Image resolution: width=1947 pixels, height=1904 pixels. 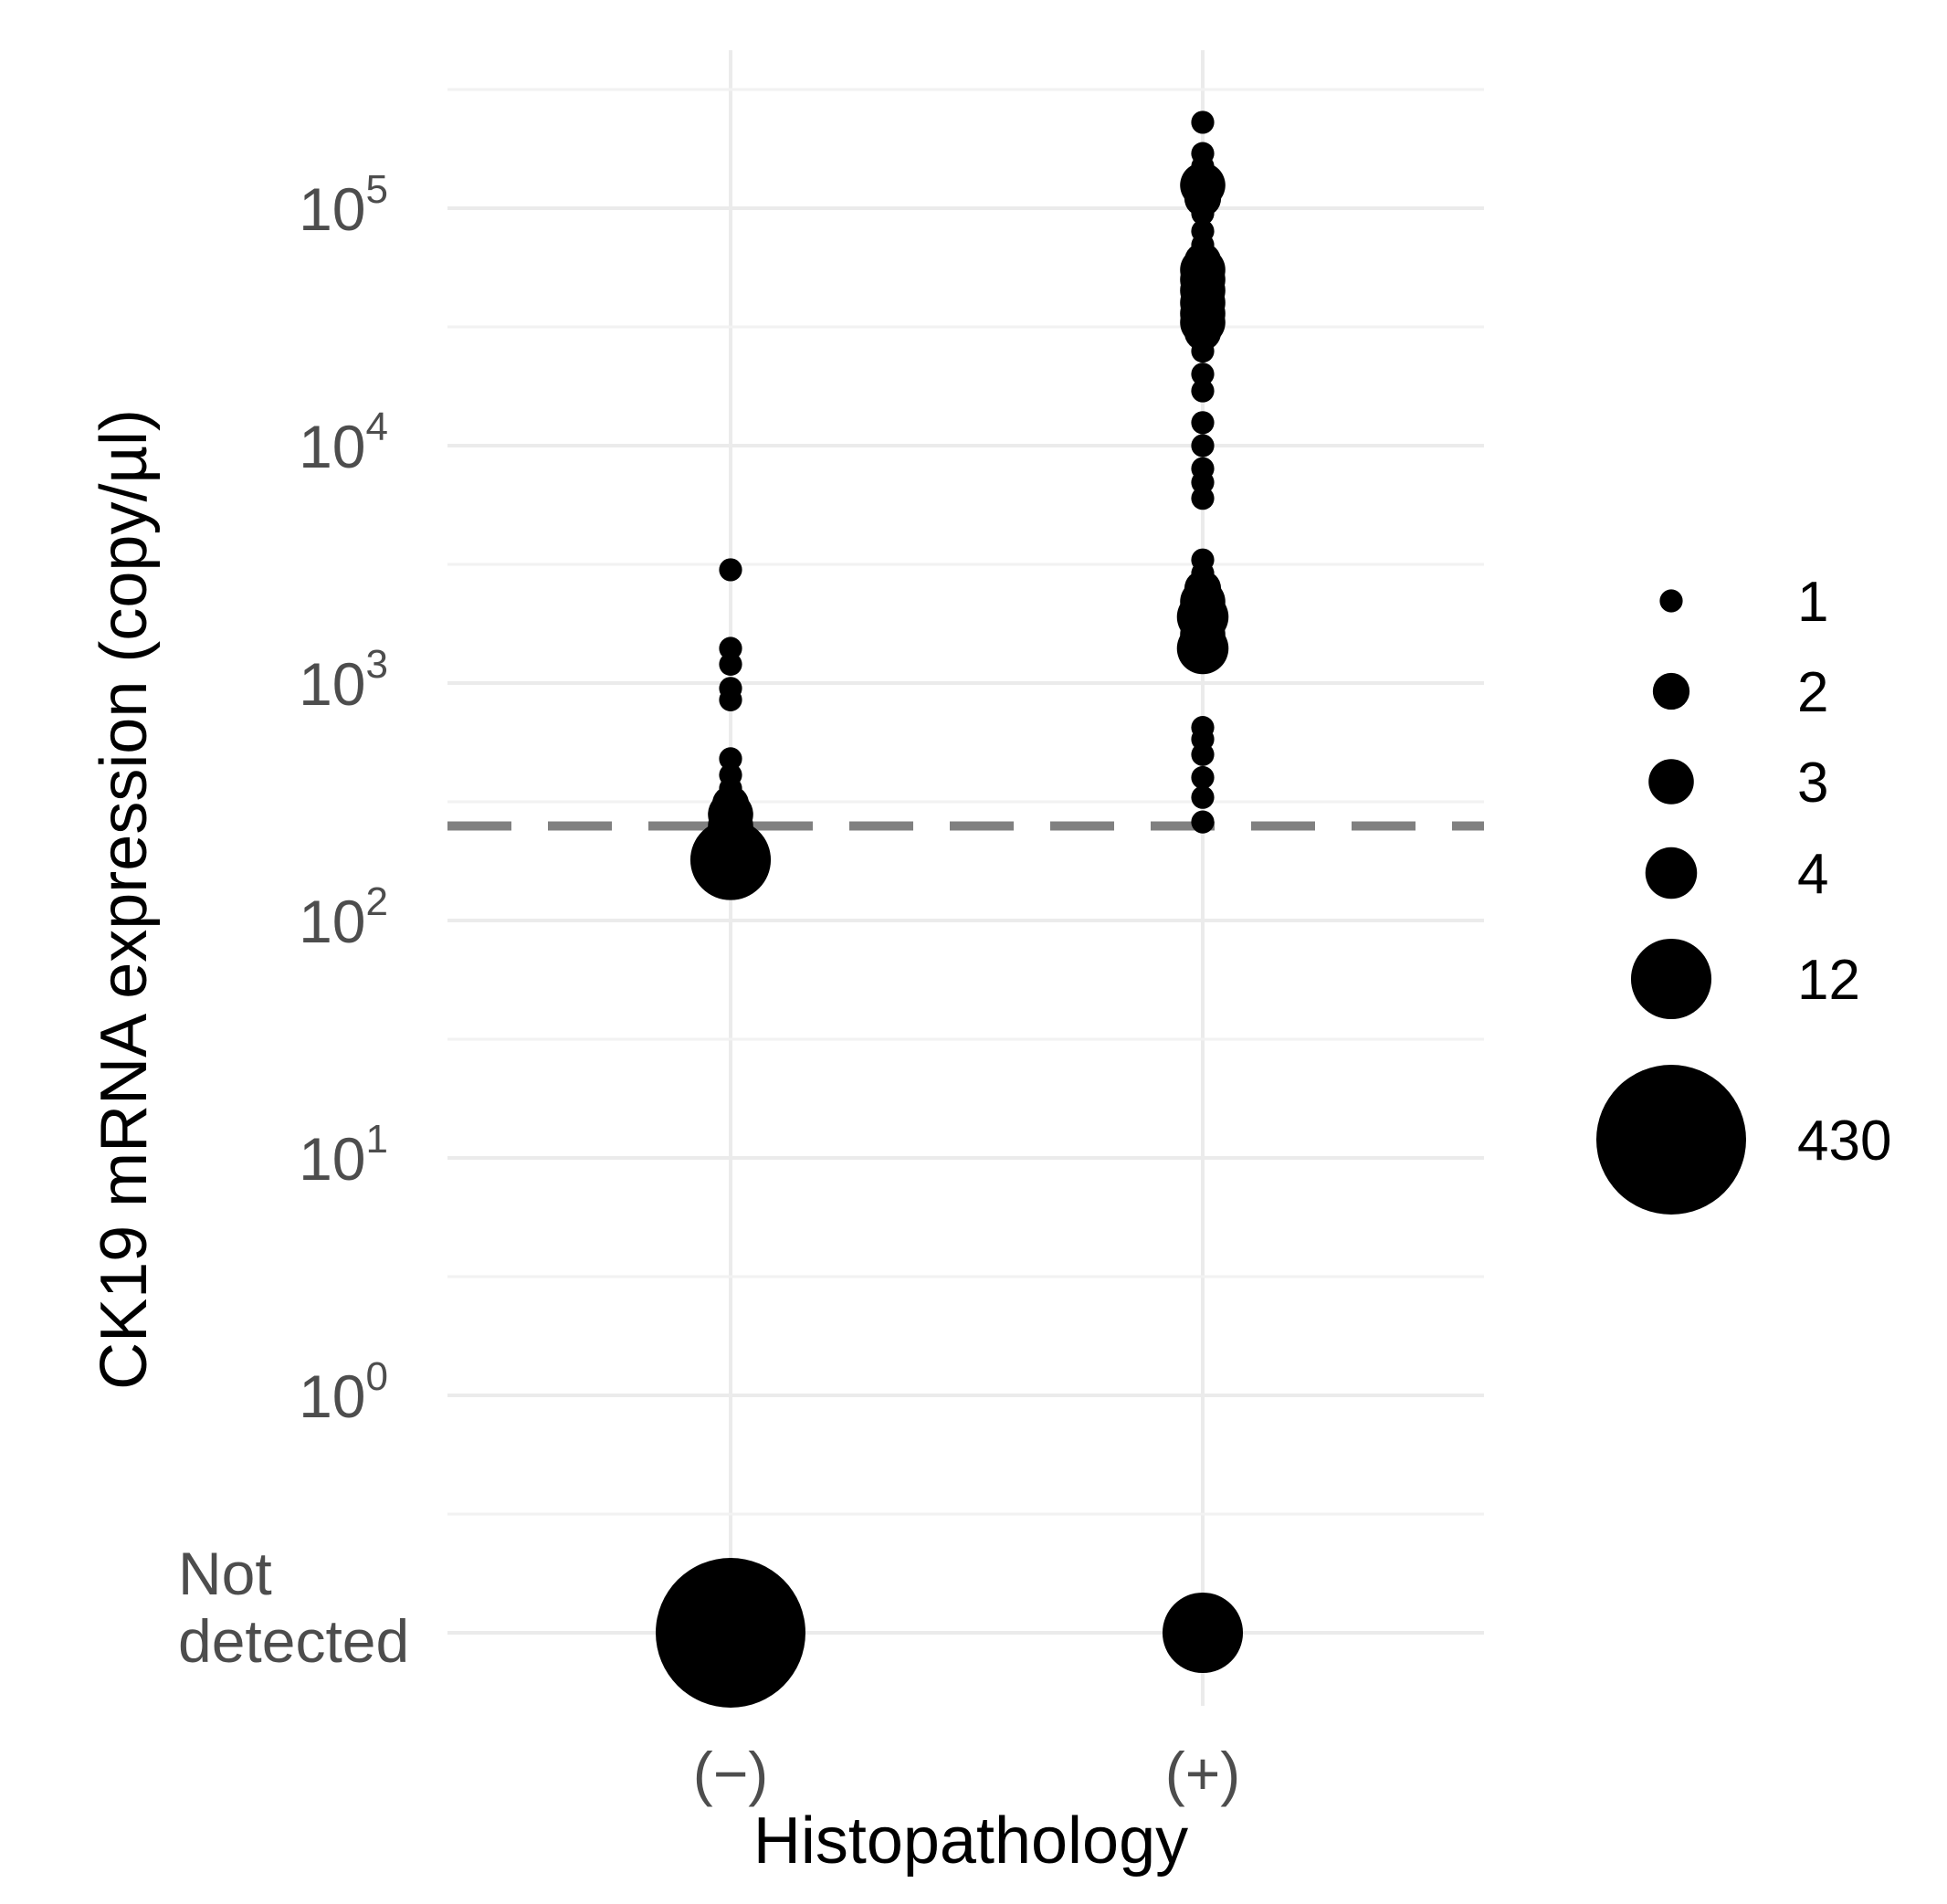 I want to click on y-tick-label: 10⁰, so click(x=343, y=1392).